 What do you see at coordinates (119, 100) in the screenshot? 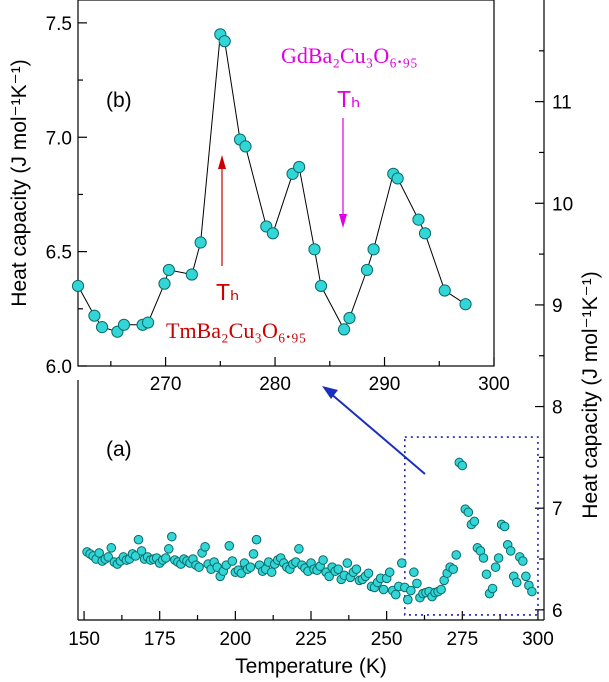
I see `panel-b-label: (b)` at bounding box center [119, 100].